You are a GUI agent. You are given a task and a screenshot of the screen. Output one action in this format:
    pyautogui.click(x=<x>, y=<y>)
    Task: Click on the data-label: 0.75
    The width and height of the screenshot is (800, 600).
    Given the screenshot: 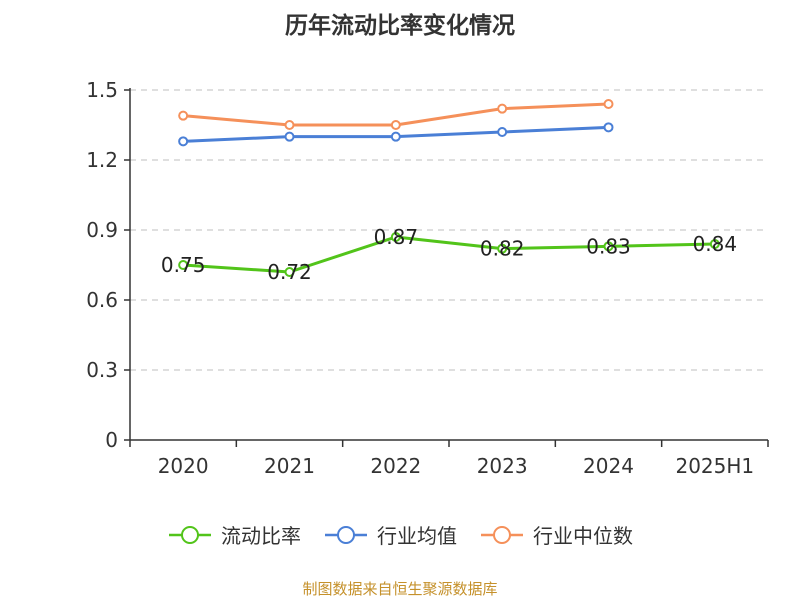 What is the action you would take?
    pyautogui.click(x=183, y=265)
    